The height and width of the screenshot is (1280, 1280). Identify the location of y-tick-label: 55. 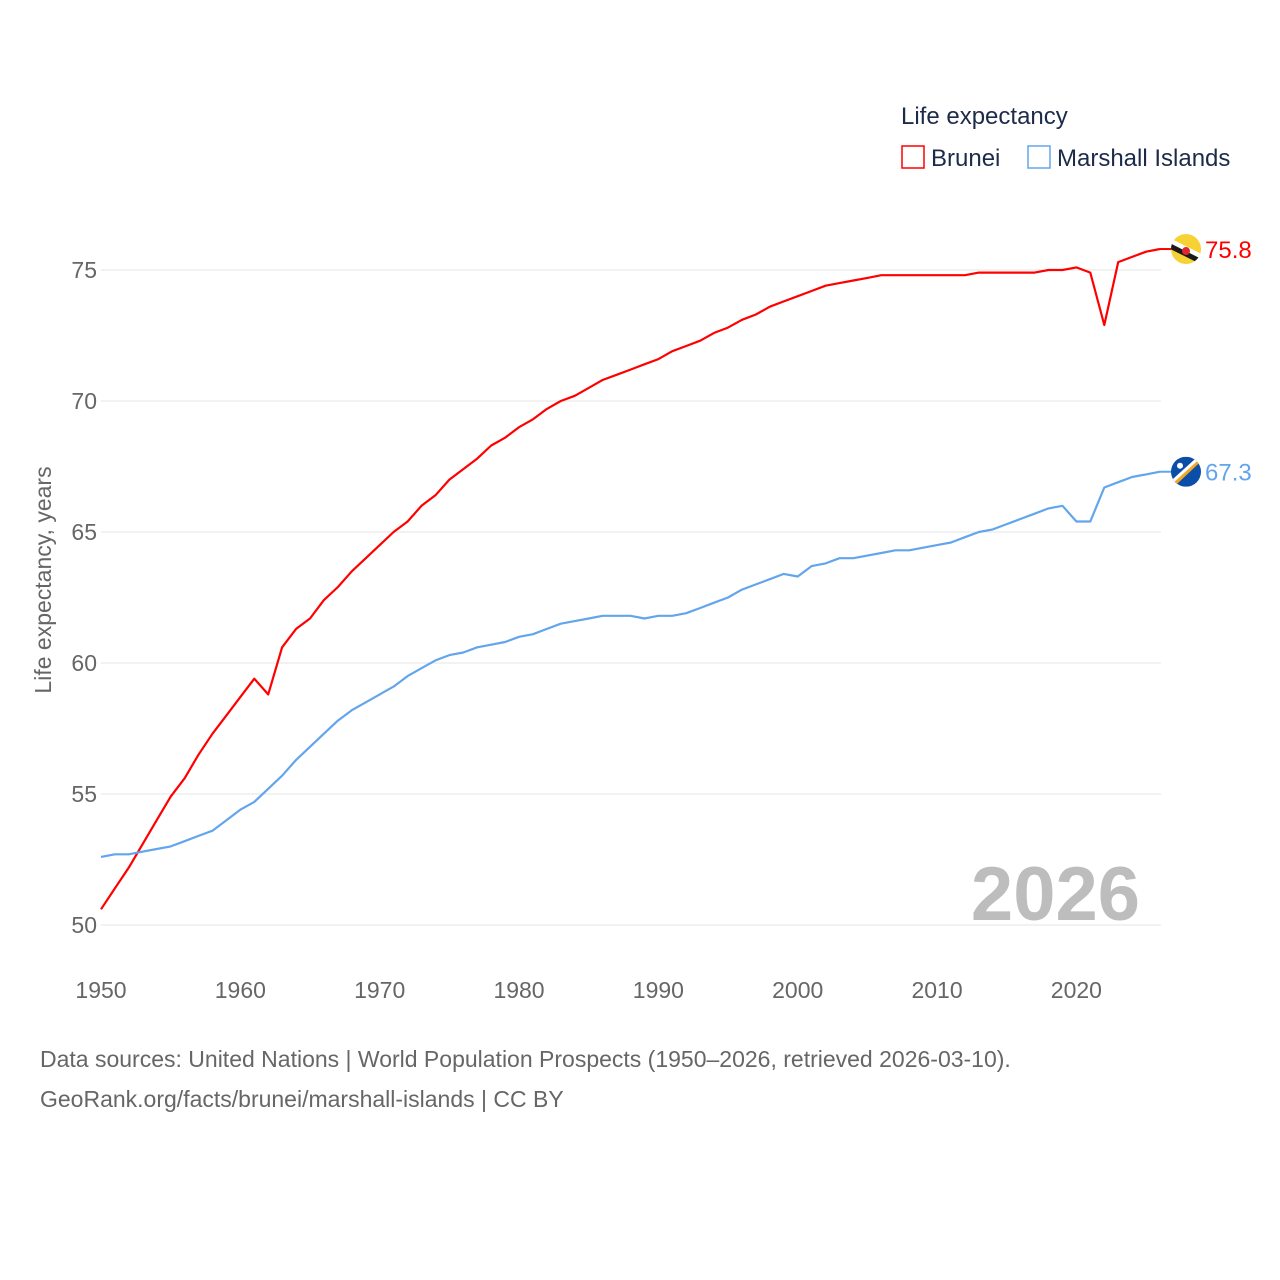
(84, 794).